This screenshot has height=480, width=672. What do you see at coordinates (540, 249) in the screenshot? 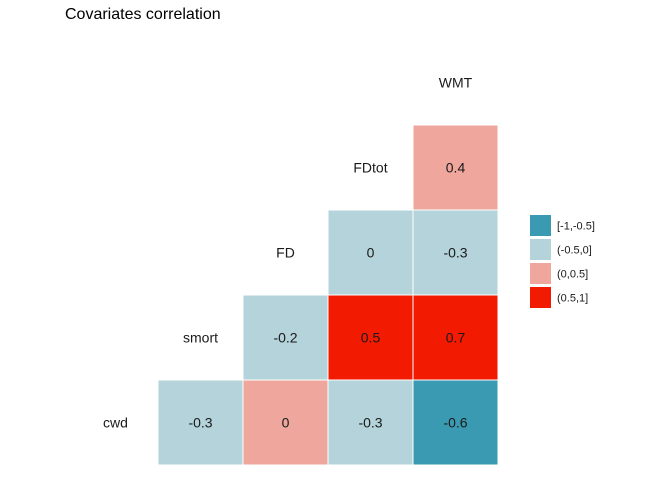
I see `legend-key--0-5-0-` at bounding box center [540, 249].